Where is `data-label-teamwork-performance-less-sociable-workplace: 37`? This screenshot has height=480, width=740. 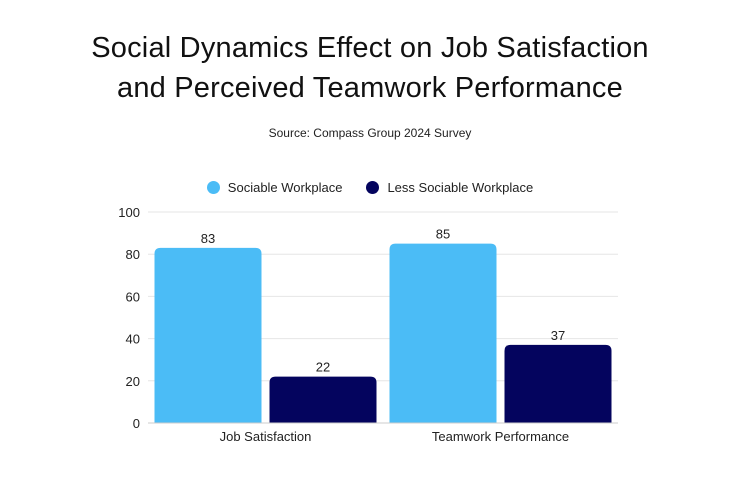 data-label-teamwork-performance-less-sociable-workplace: 37 is located at coordinates (558, 335).